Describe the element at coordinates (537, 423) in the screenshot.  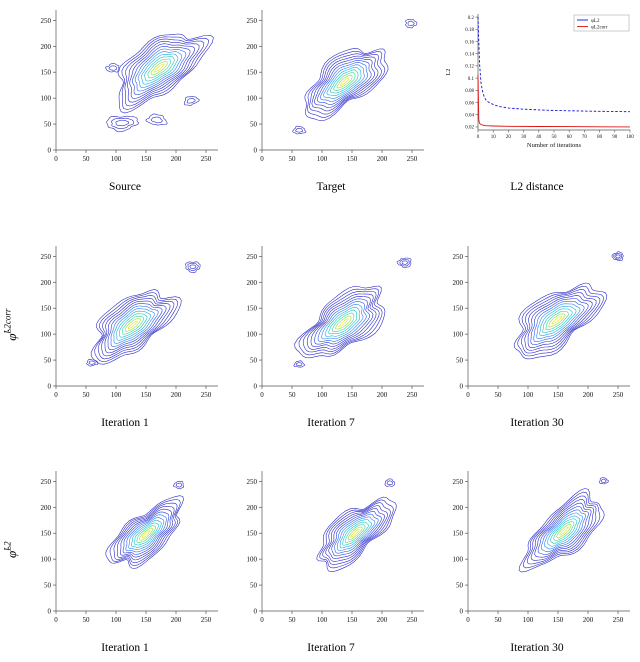
I see `plot-caption-l2corr-iter30: Iteration 30` at that location.